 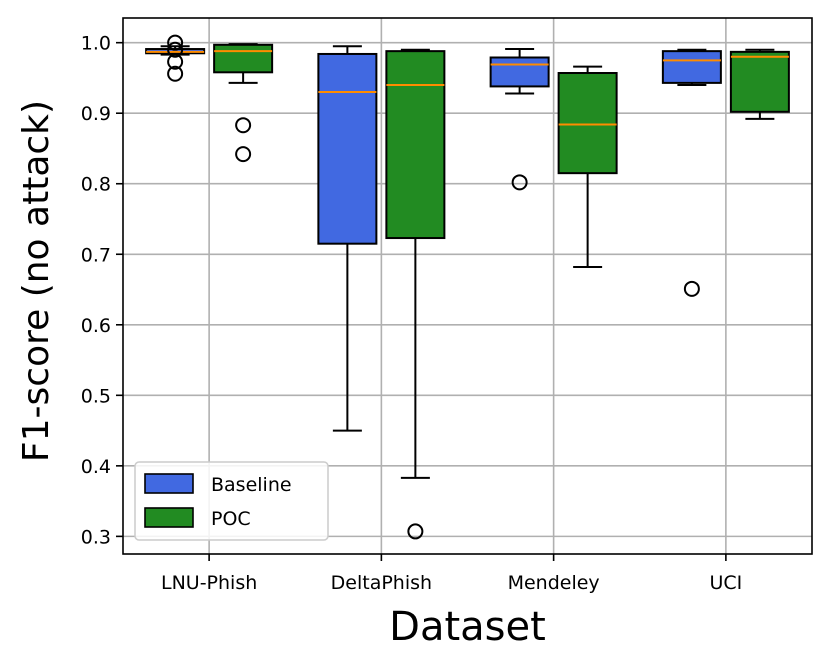 I want to click on box-poc-deltaphish, so click(x=415, y=294).